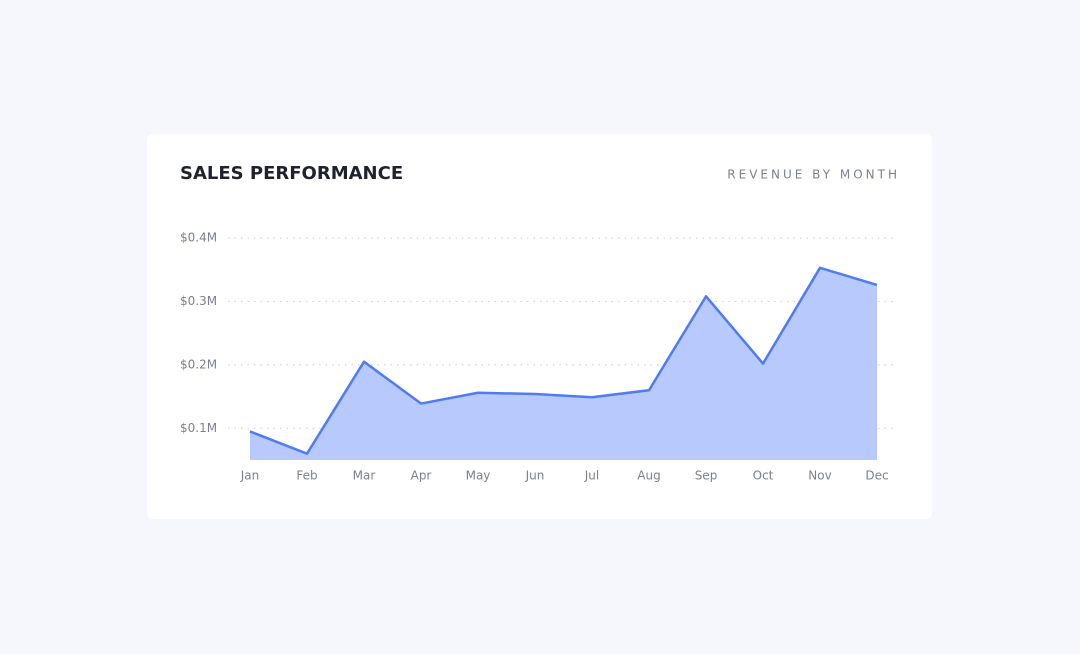 The width and height of the screenshot is (1080, 654). Describe the element at coordinates (813, 175) in the screenshot. I see `chart-subtitle: REVENUE BY MONTH` at that location.